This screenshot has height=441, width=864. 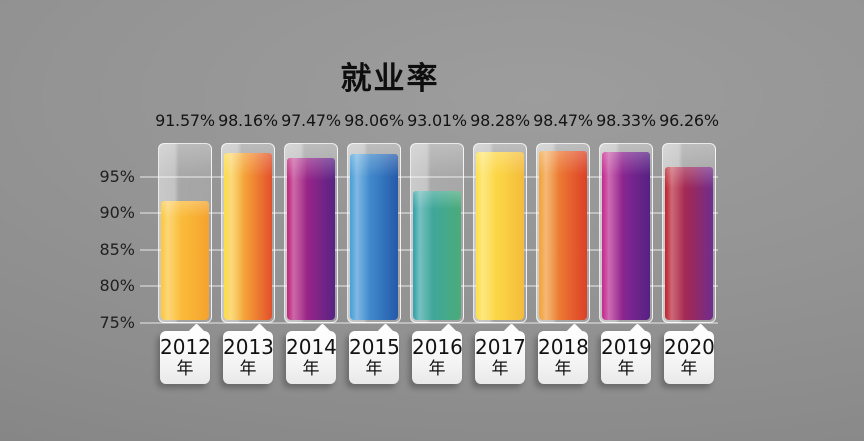 I want to click on year-text: 2018, so click(x=563, y=347).